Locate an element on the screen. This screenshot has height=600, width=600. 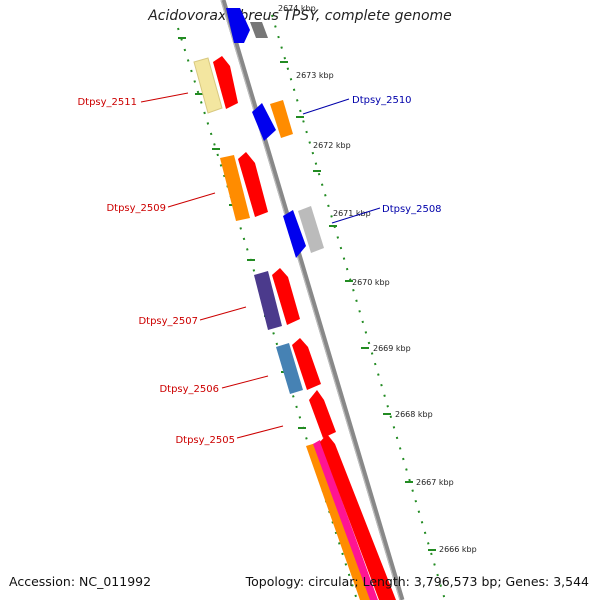
gene-feature-top-blue is located at coordinates (238, 25).